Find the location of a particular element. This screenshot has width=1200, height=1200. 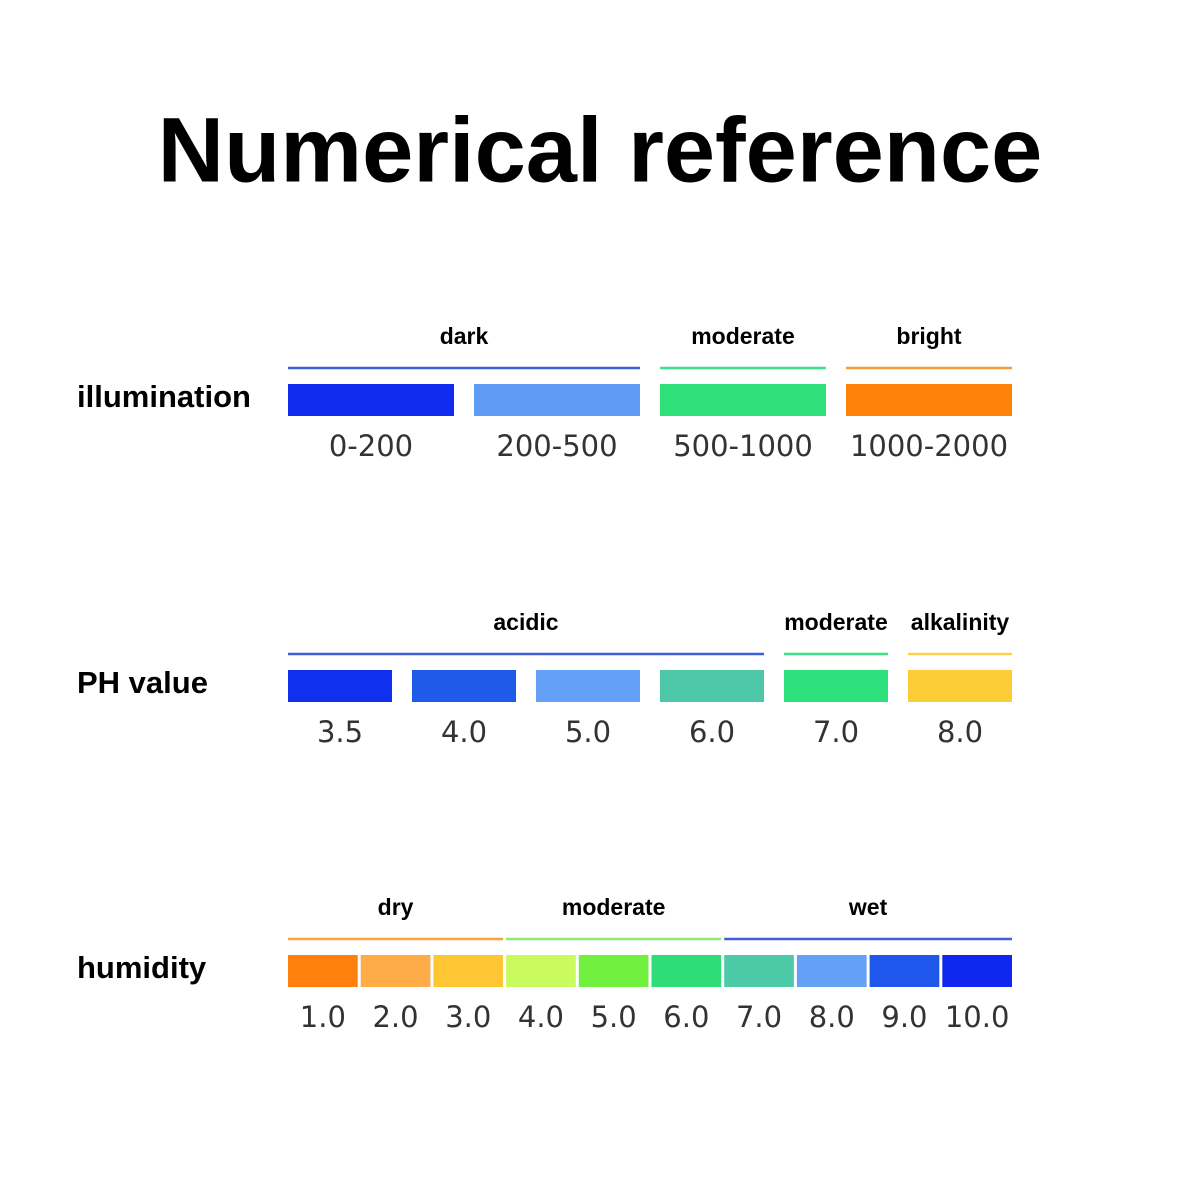

section-label: PH value is located at coordinates (142, 682).